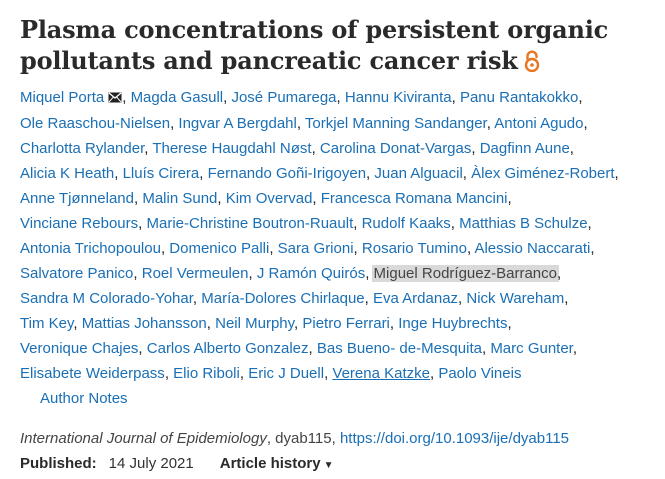  I want to click on author-link: Miguel Rodríguez-Barranco, so click(465, 273).